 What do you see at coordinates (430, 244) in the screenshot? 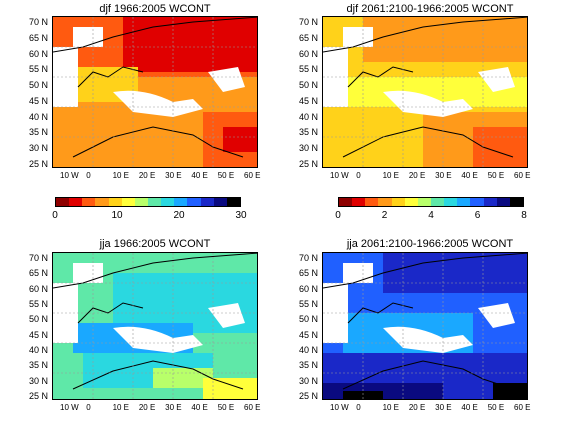
I see `panel-title-jja-change: jja 2061:2100-1966:2005 WCONT` at bounding box center [430, 244].